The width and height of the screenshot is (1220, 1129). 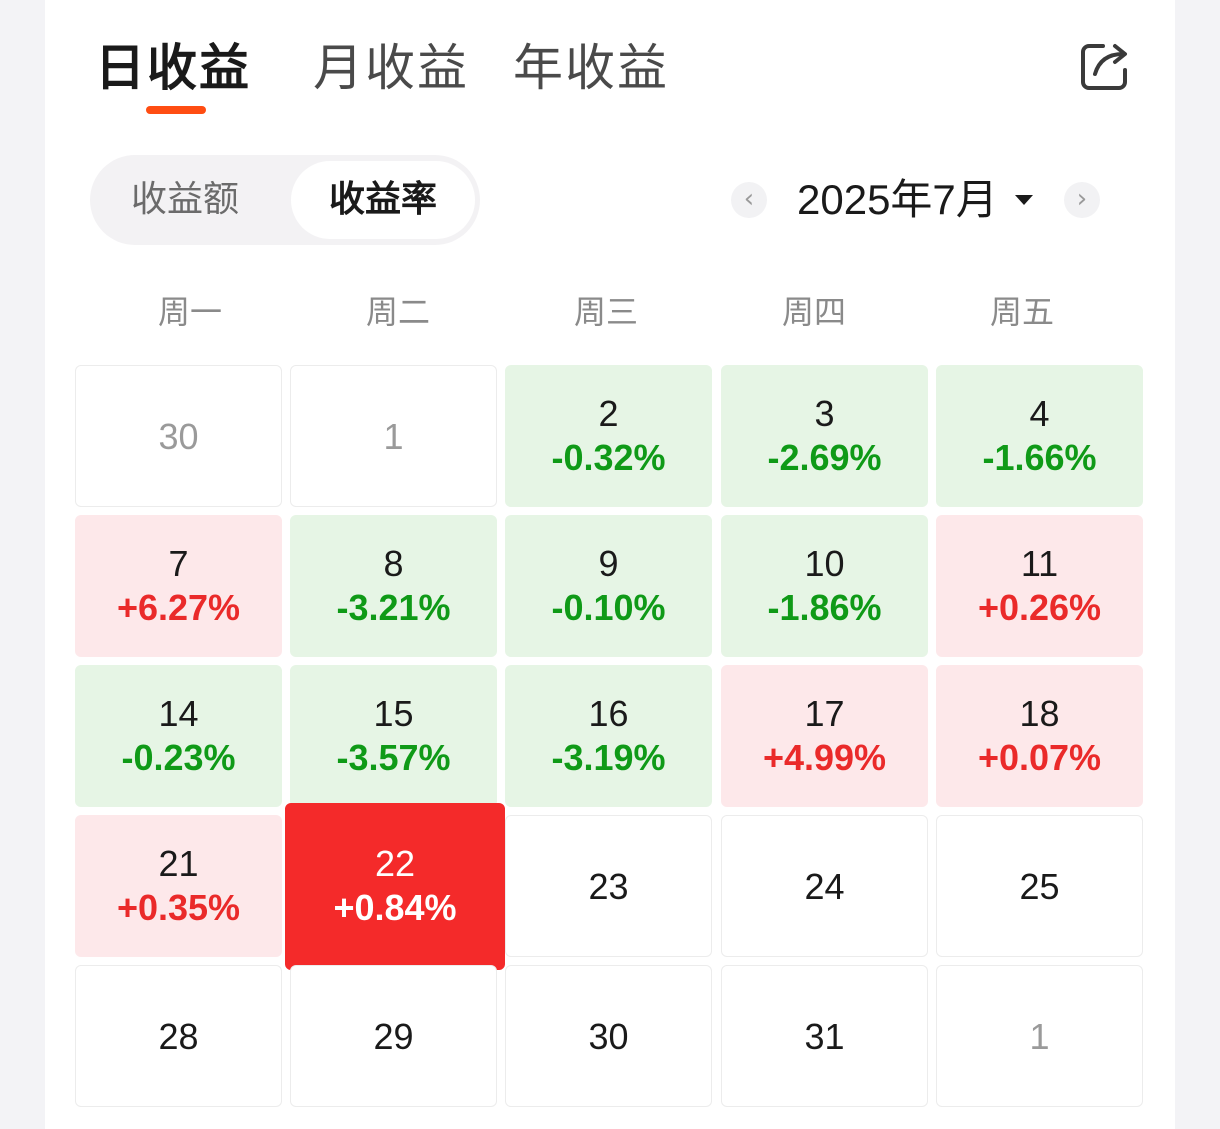 What do you see at coordinates (824, 563) in the screenshot?
I see `calendar-day-number: 10` at bounding box center [824, 563].